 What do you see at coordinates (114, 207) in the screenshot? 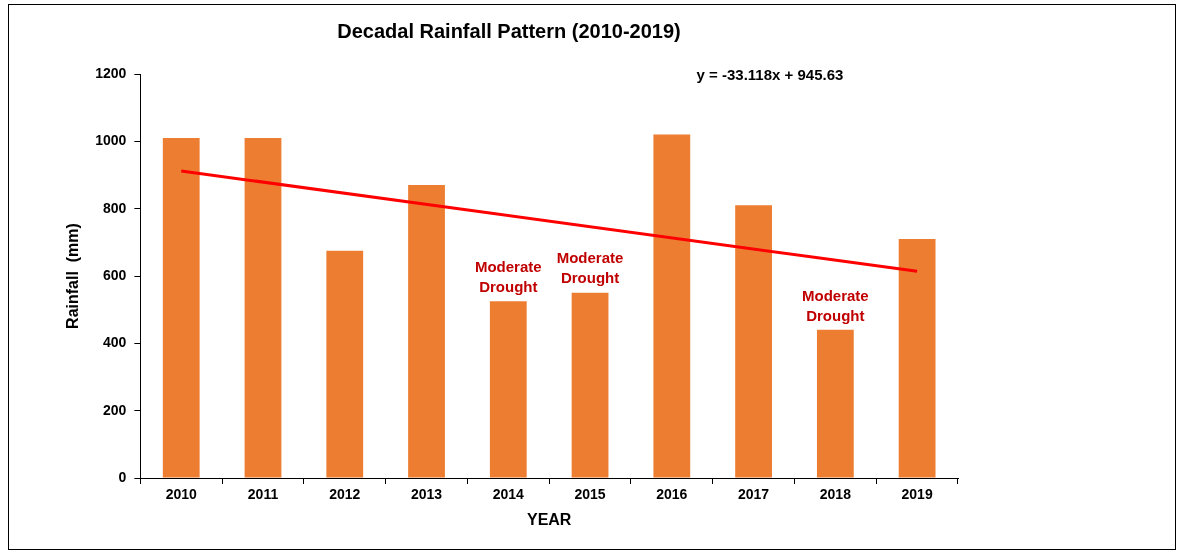
I see `y-tick-label: 800` at bounding box center [114, 207].